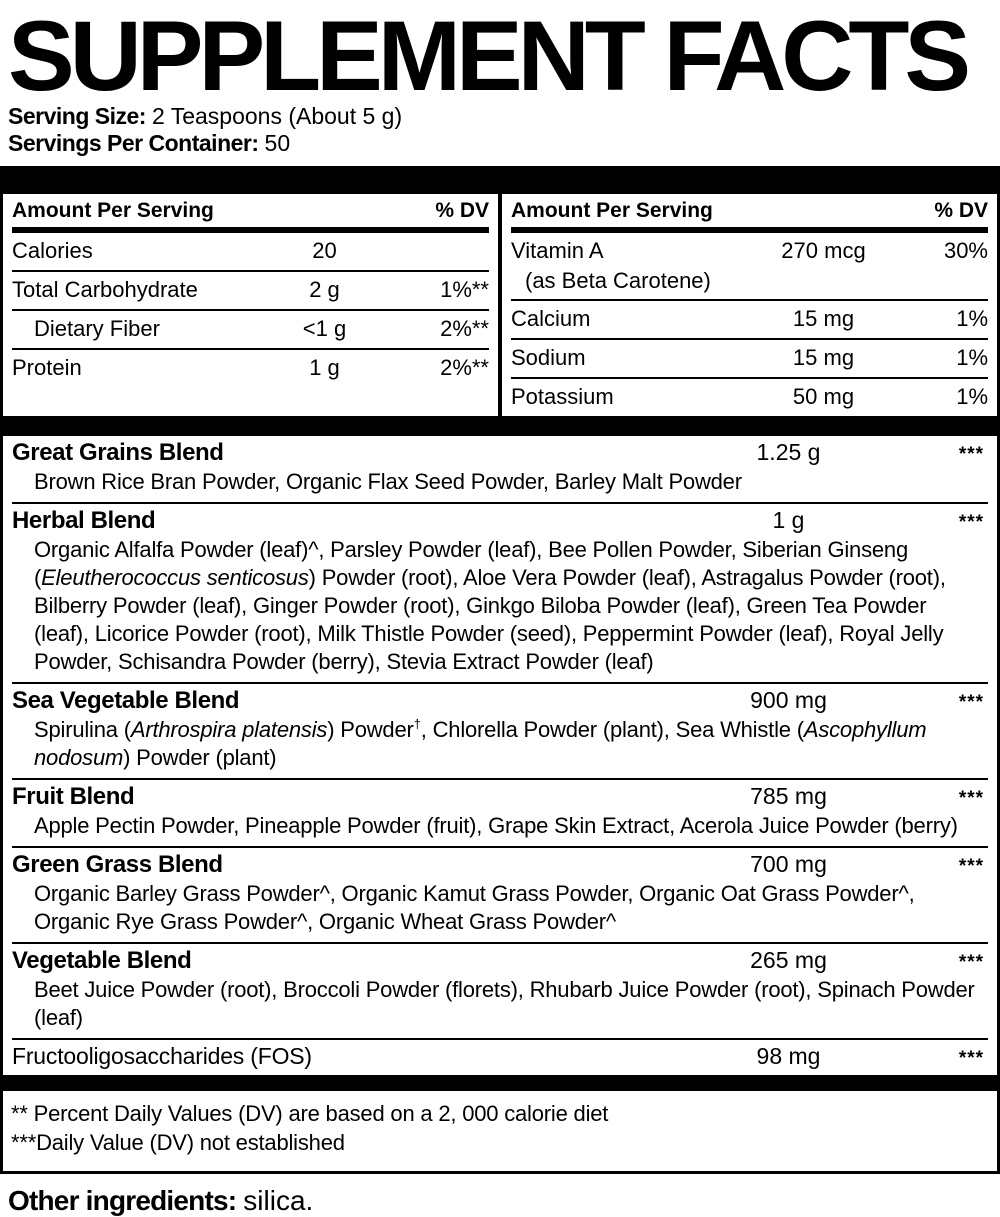  Describe the element at coordinates (500, 426) in the screenshot. I see `mid-divider-bar` at that location.